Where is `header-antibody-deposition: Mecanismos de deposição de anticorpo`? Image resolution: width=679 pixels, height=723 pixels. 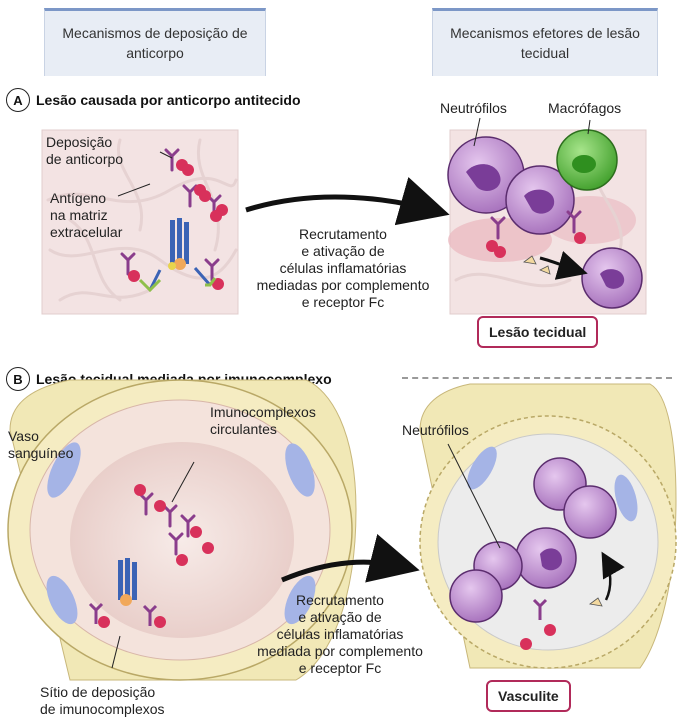
header-antibody-deposition: Mecanismos de deposição de anticorpo is located at coordinates (155, 42).